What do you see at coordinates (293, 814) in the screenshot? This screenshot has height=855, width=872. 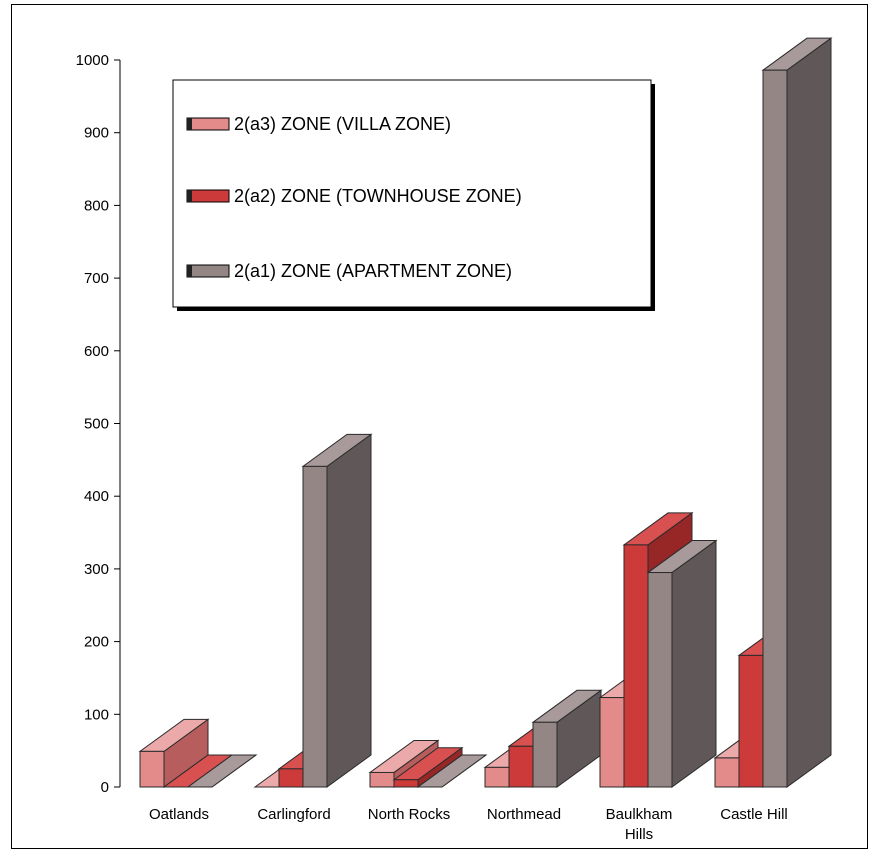 I see `x-category-label: Carlingford` at bounding box center [293, 814].